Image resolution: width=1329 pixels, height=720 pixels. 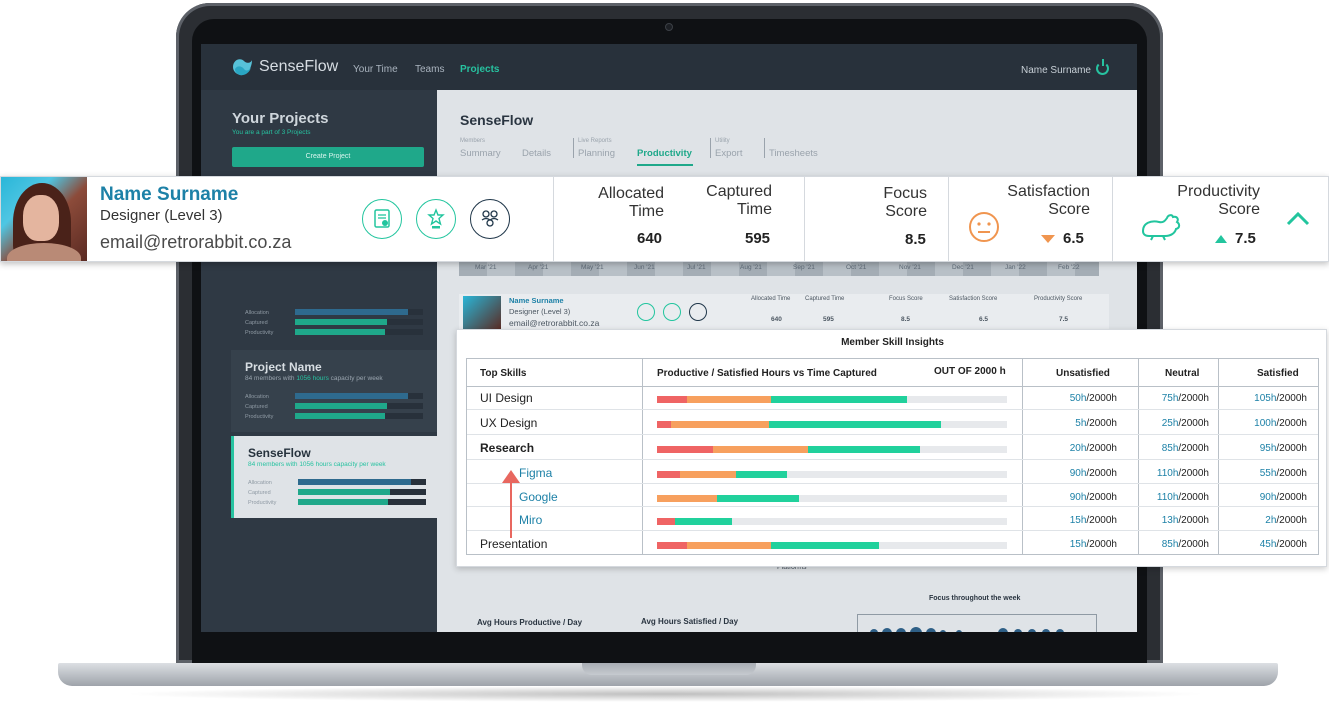 What do you see at coordinates (669, 27) in the screenshot?
I see `camera-icon` at bounding box center [669, 27].